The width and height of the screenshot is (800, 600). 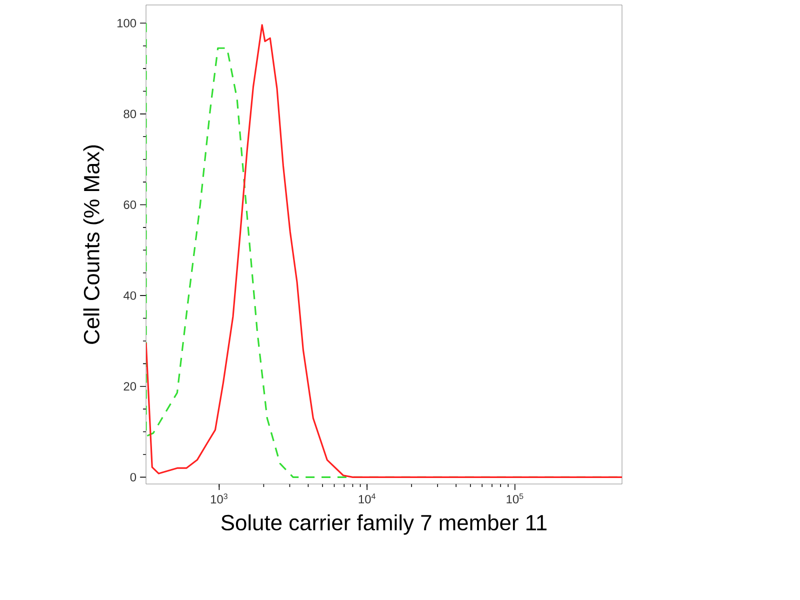 What do you see at coordinates (515, 498) in the screenshot?
I see `x-tick-label: 10$^{5}$` at bounding box center [515, 498].